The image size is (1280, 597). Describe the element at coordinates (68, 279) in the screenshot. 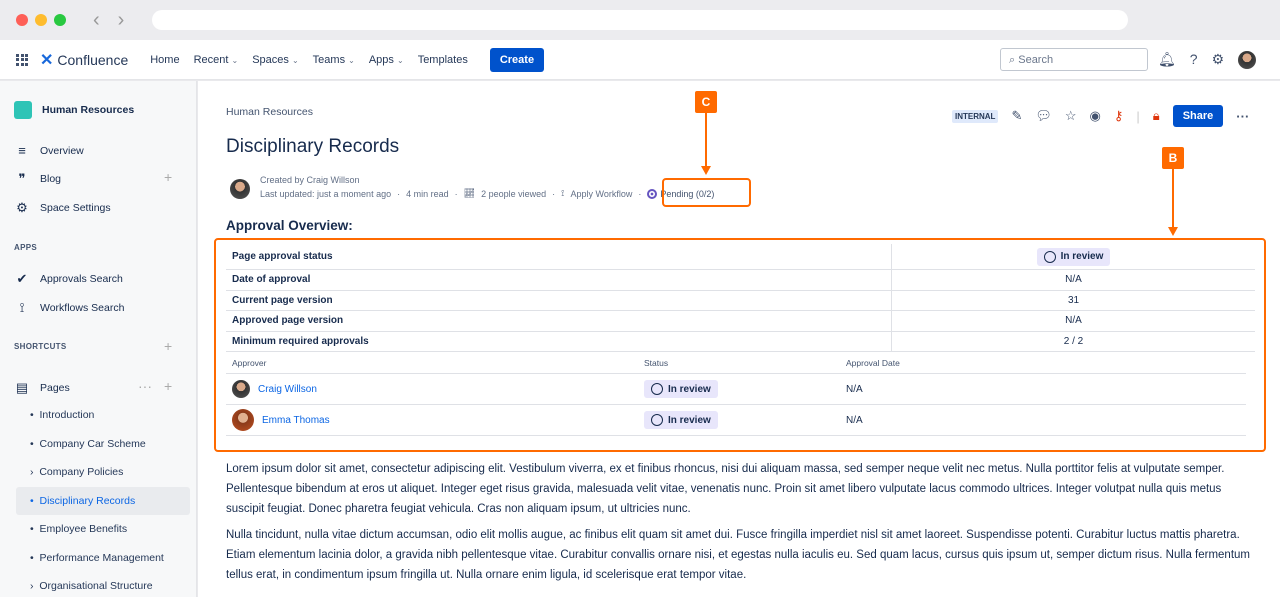

I see `sidebar-item-approvals-search: ✔ Approvals Search` at that location.